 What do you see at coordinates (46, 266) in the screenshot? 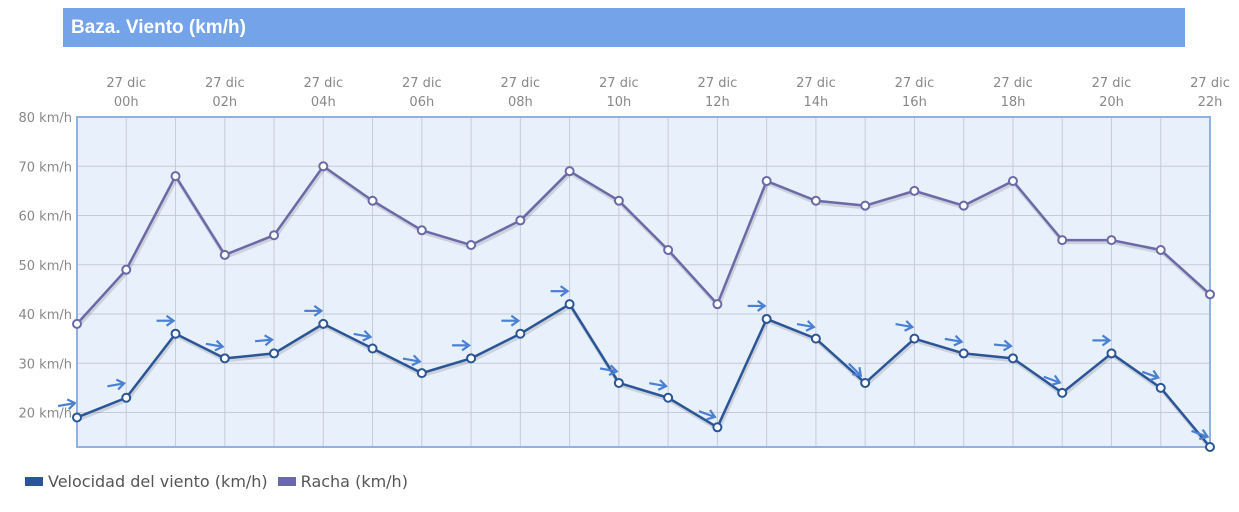
I see `y-tick-label: 50 km/h` at bounding box center [46, 266].